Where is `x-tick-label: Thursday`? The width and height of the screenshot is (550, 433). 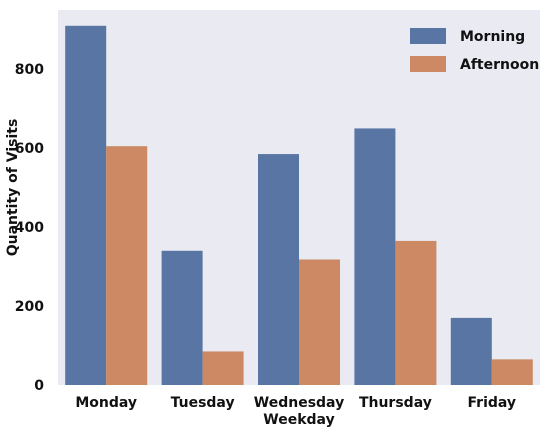 x-tick-label: Thursday is located at coordinates (395, 403).